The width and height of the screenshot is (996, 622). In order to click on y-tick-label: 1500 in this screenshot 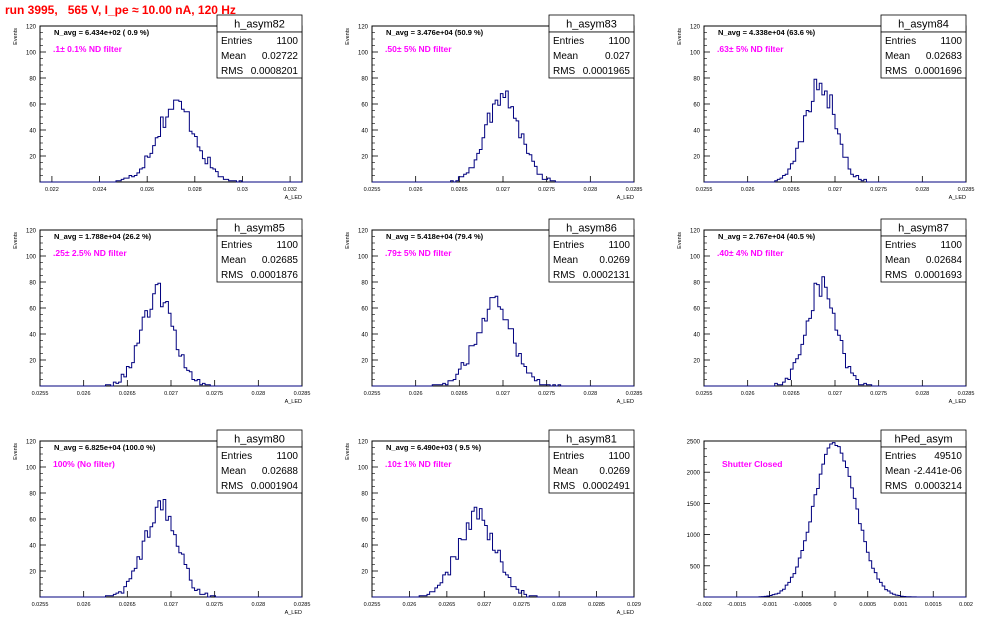, I will do `click(694, 505)`.